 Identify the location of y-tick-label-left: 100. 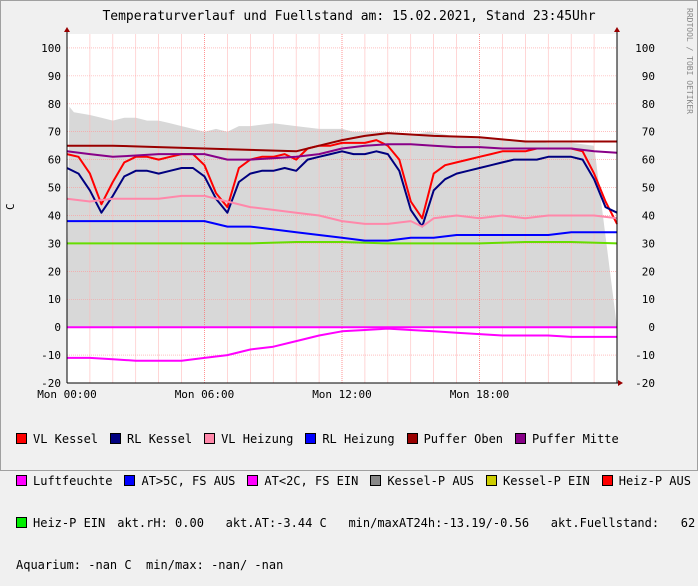
(51, 48).